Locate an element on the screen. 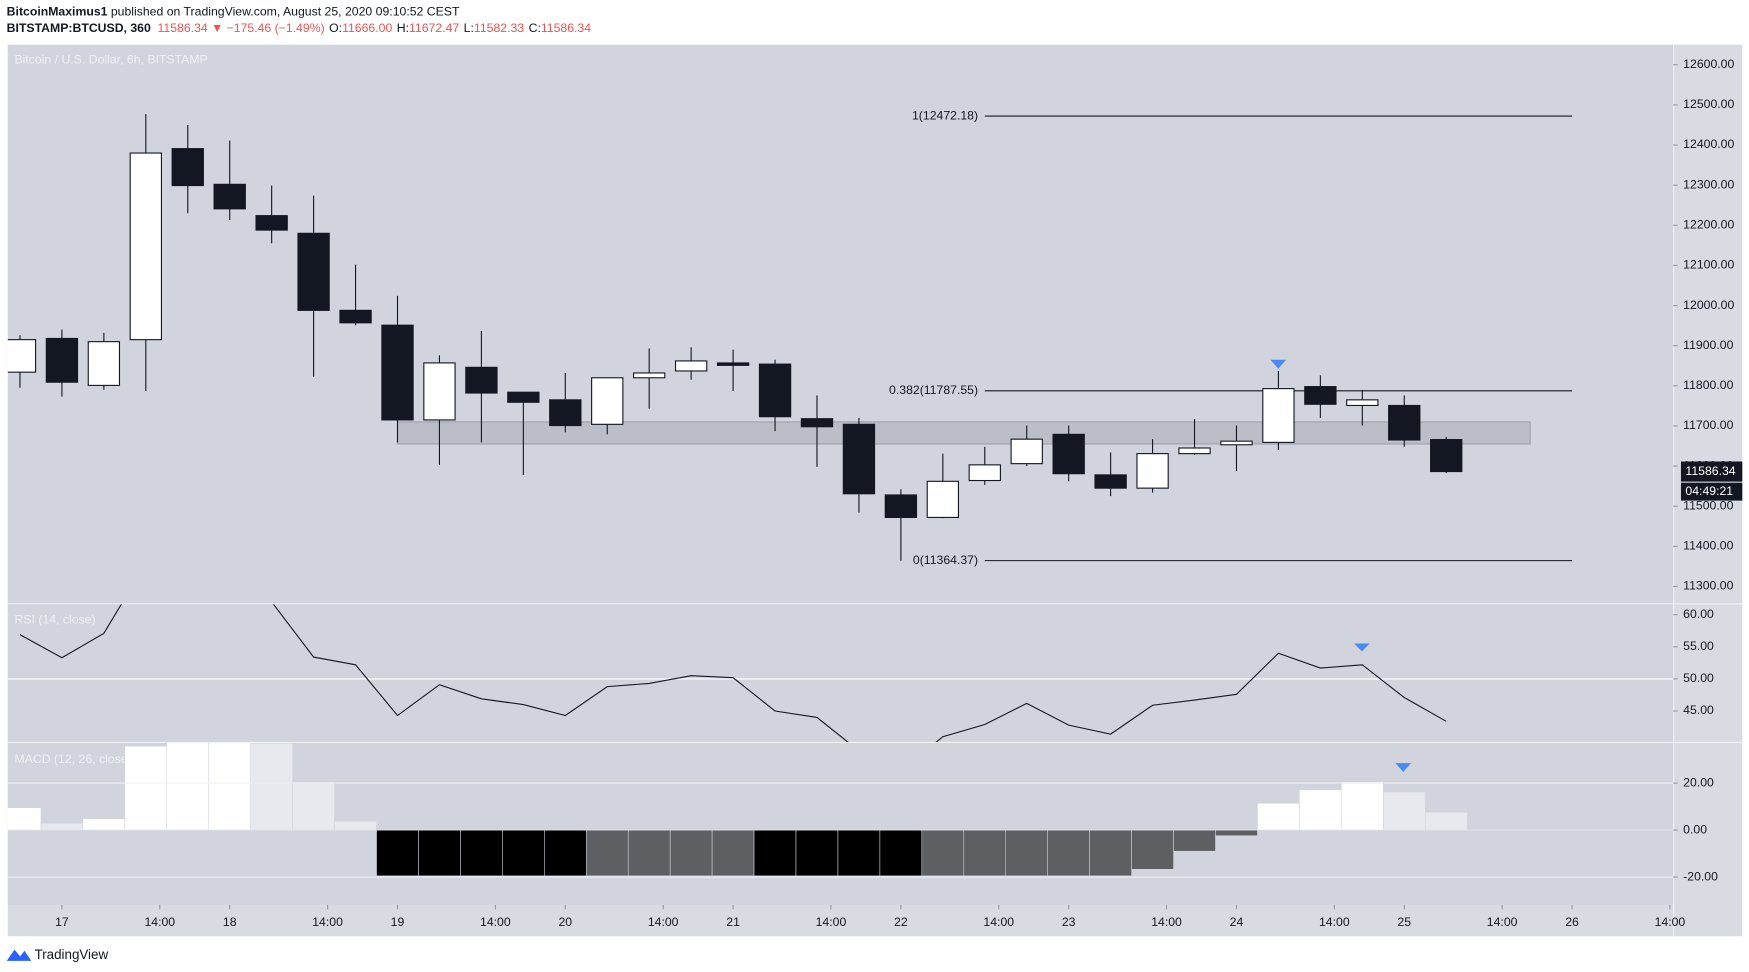  macd-title: MACD (12, 26, close) is located at coordinates (73, 759).